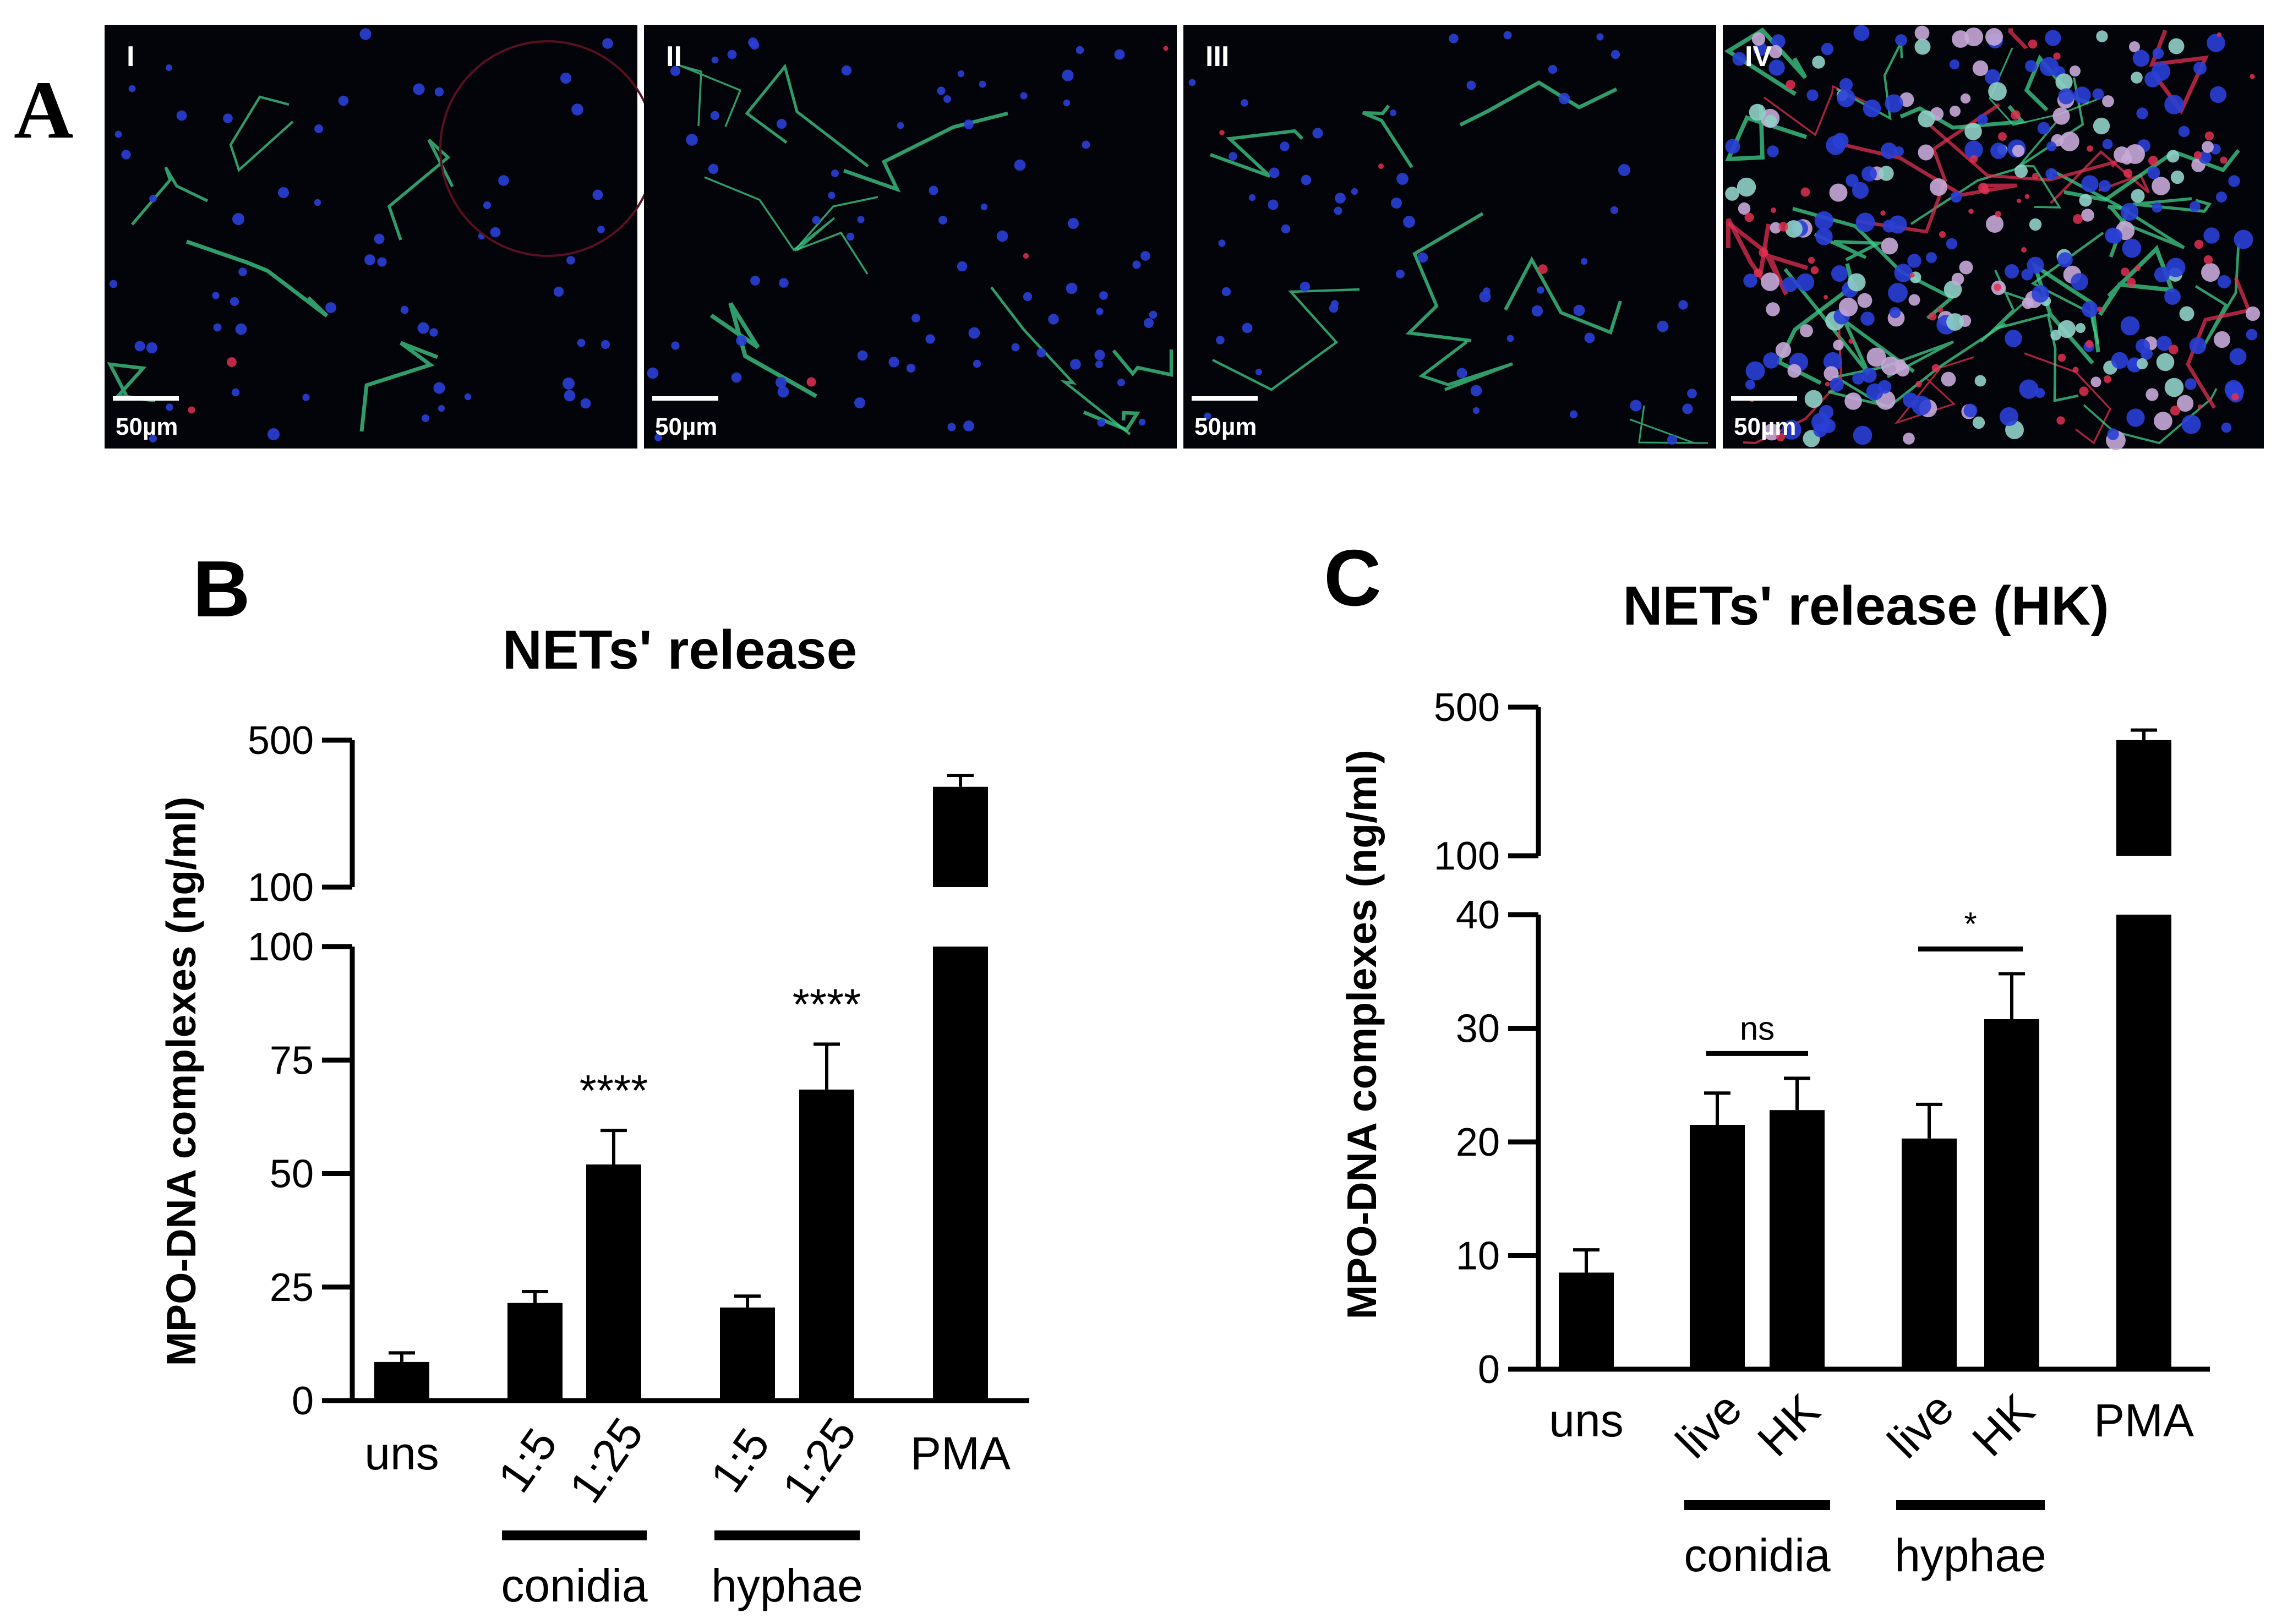 This screenshot has width=2282, height=1624. What do you see at coordinates (146, 398) in the screenshot?
I see `scale-bar` at bounding box center [146, 398].